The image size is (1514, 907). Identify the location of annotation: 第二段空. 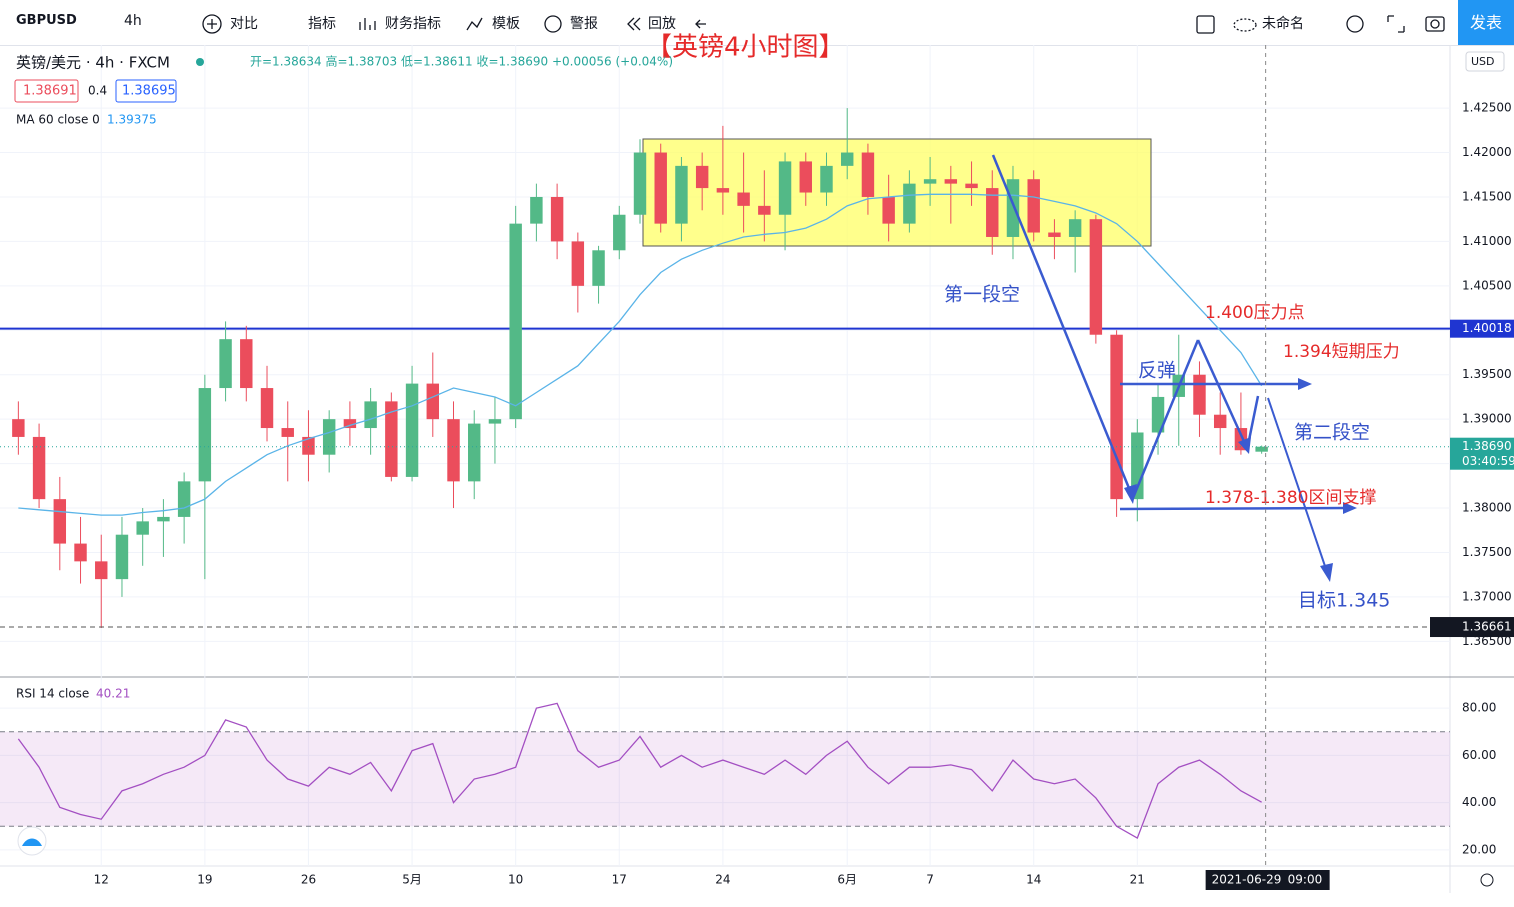
(1332, 433).